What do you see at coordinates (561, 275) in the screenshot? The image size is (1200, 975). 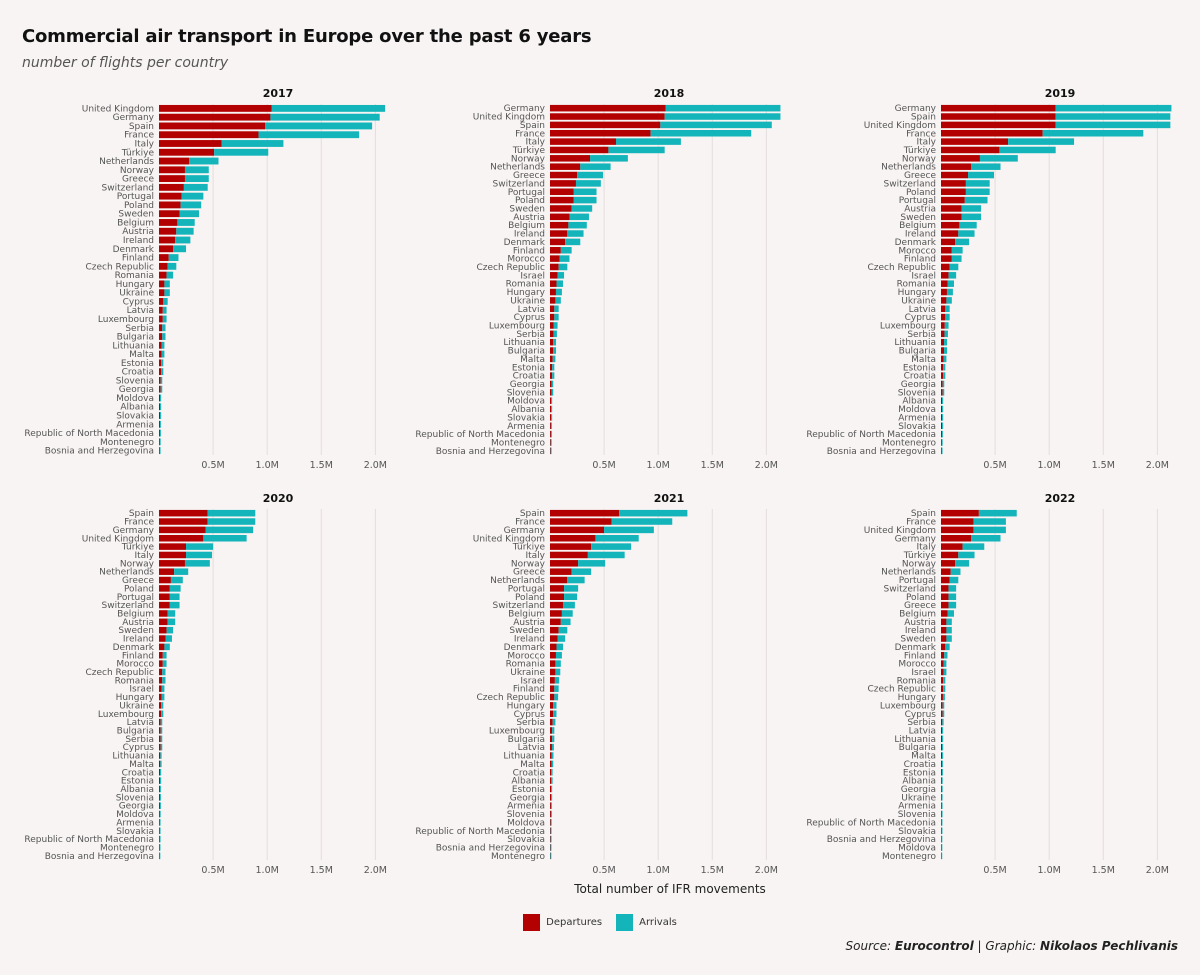 I see `bar-arrivals-israel` at bounding box center [561, 275].